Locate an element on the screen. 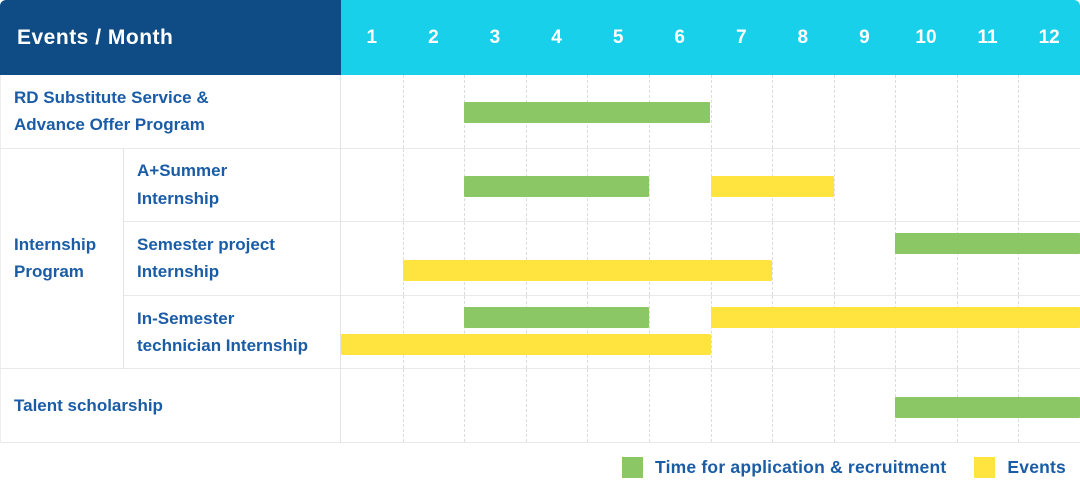  month-header-6: 6 is located at coordinates (679, 37).